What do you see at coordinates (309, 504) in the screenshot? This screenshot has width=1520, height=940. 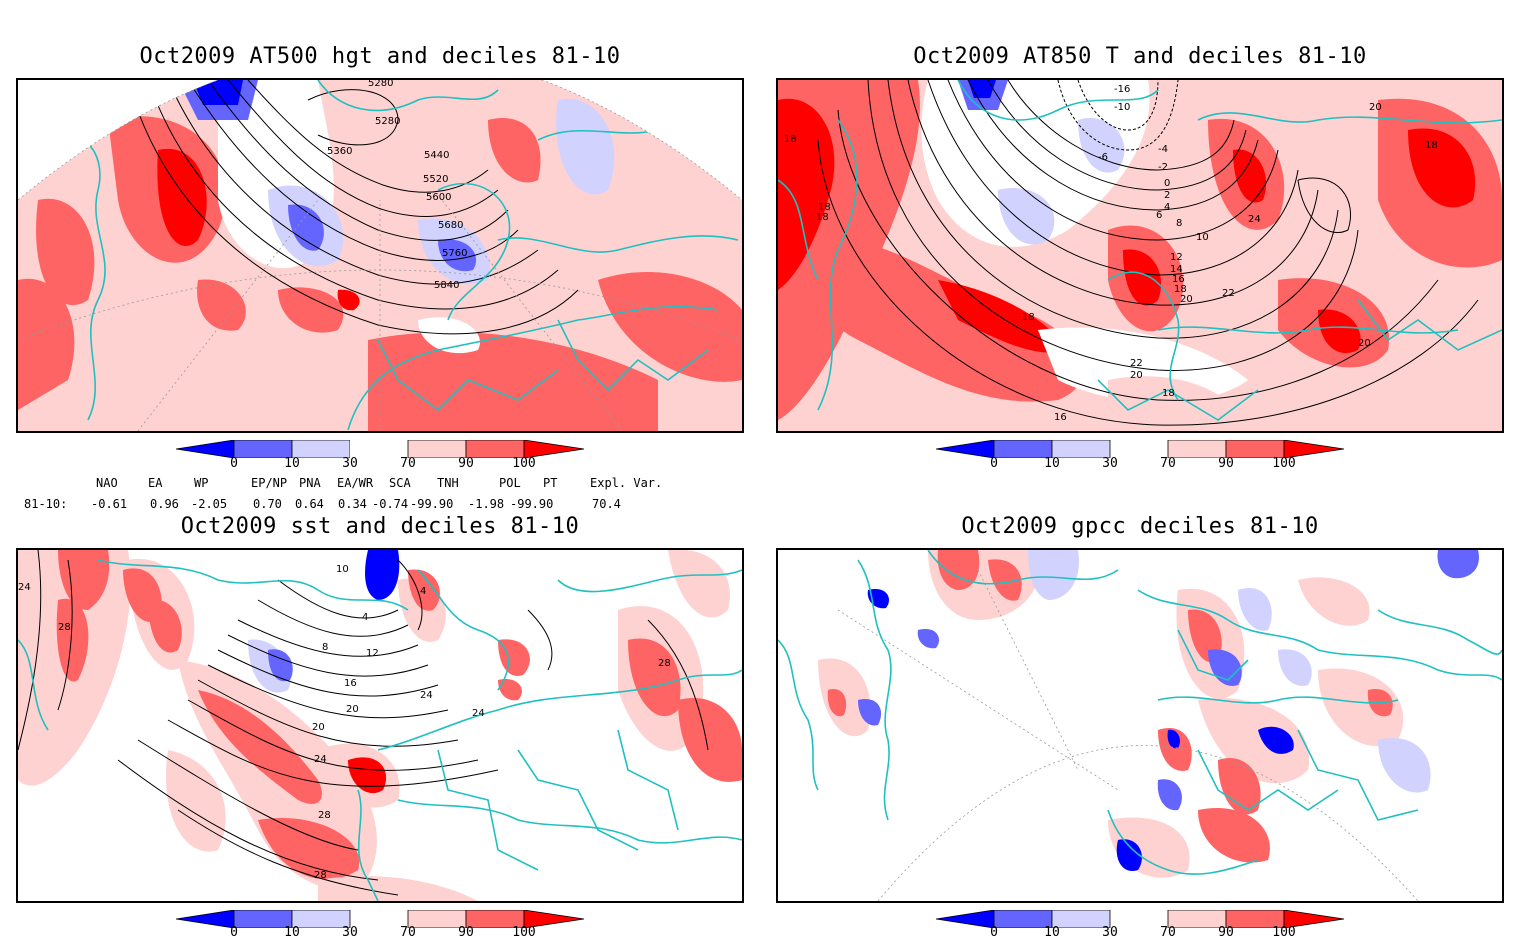 I see `index-value: 0.64` at bounding box center [309, 504].